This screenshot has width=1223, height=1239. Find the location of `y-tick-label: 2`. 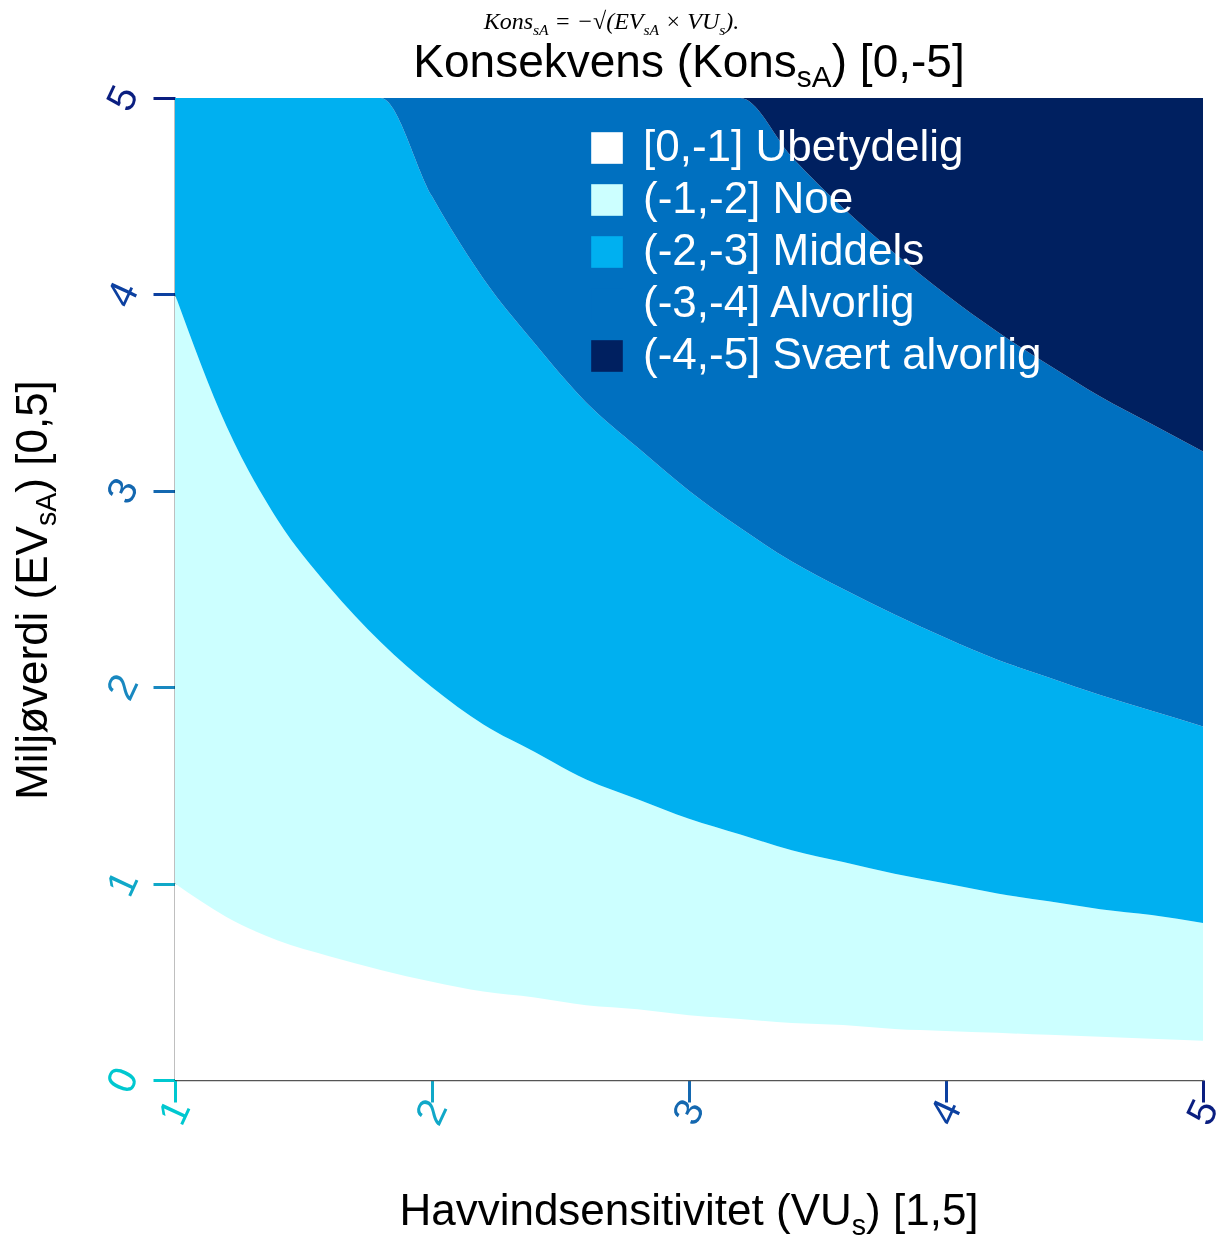

y-tick-label: 2 is located at coordinates (122, 687).